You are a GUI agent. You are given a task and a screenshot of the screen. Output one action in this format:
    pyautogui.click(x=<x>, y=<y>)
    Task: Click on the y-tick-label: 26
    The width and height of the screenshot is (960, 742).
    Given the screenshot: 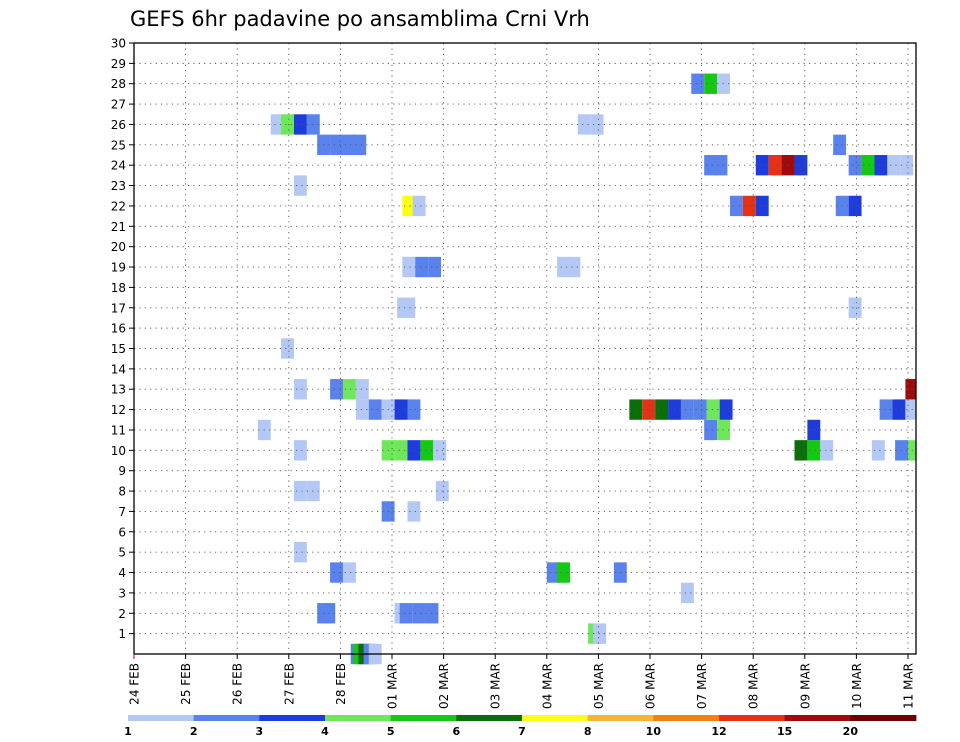 What is the action you would take?
    pyautogui.click(x=118, y=125)
    